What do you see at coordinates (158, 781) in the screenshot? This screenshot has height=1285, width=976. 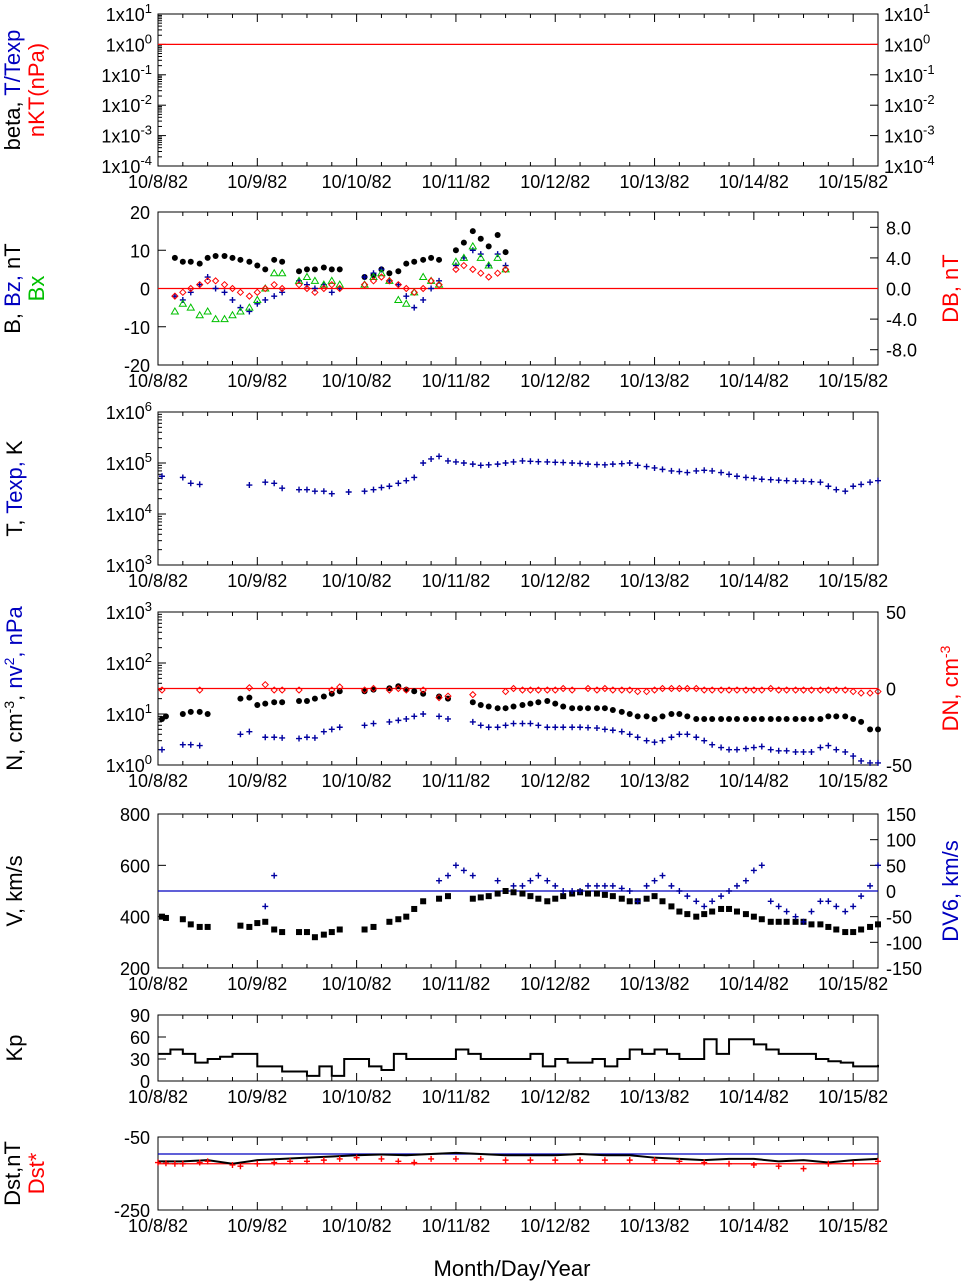 I see `x-tick-label: 10/8/82` at bounding box center [158, 781].